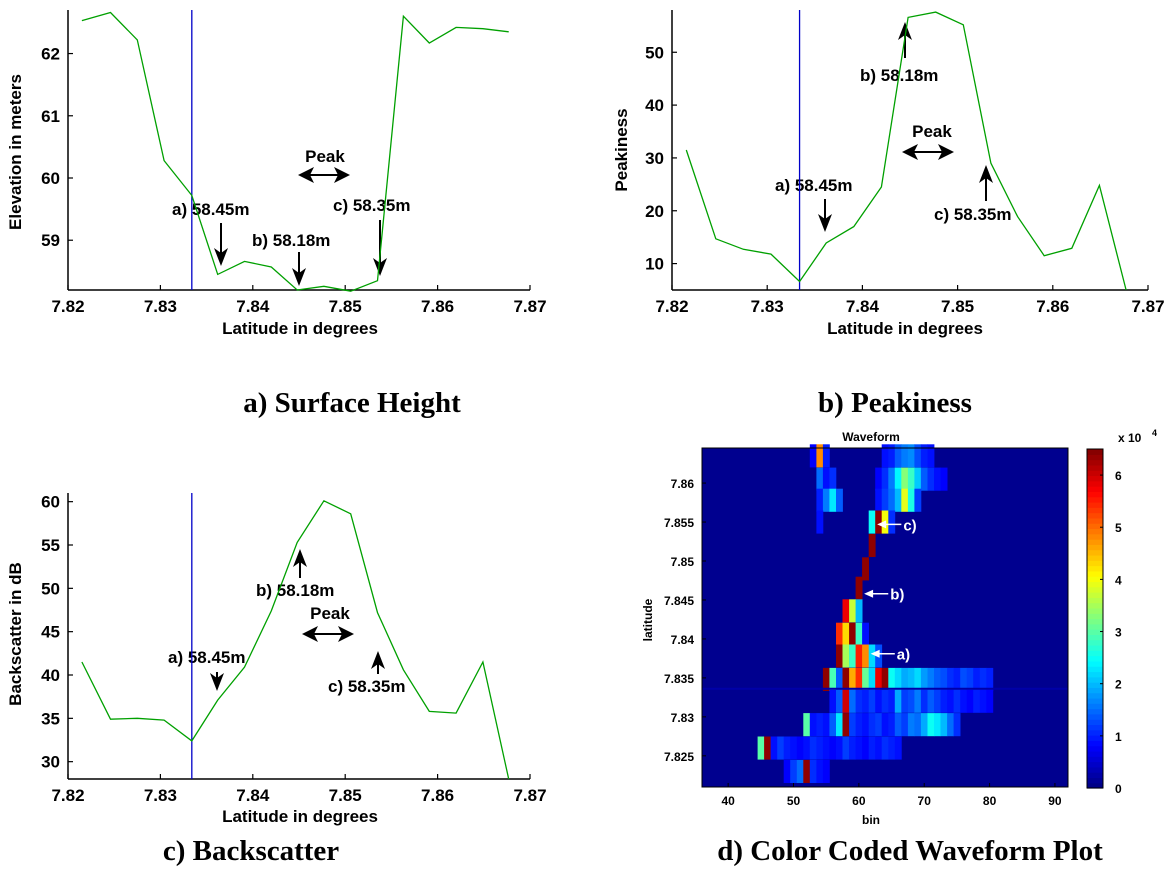 Image resolution: width=1165 pixels, height=869 pixels. Describe the element at coordinates (897, 595) in the screenshot. I see `annotation-label: b)` at that location.